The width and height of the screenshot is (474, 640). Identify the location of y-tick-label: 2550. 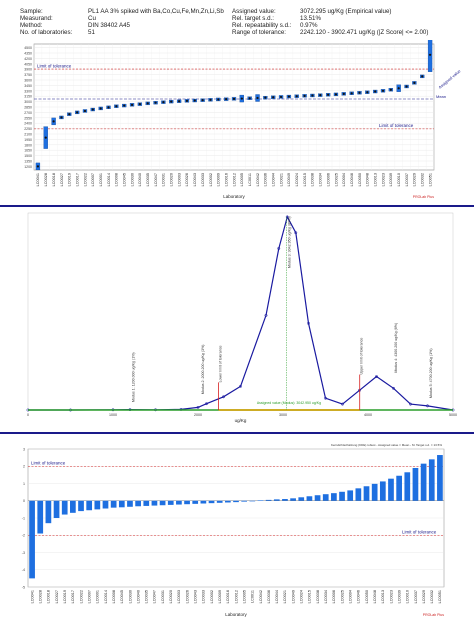
(28, 118).